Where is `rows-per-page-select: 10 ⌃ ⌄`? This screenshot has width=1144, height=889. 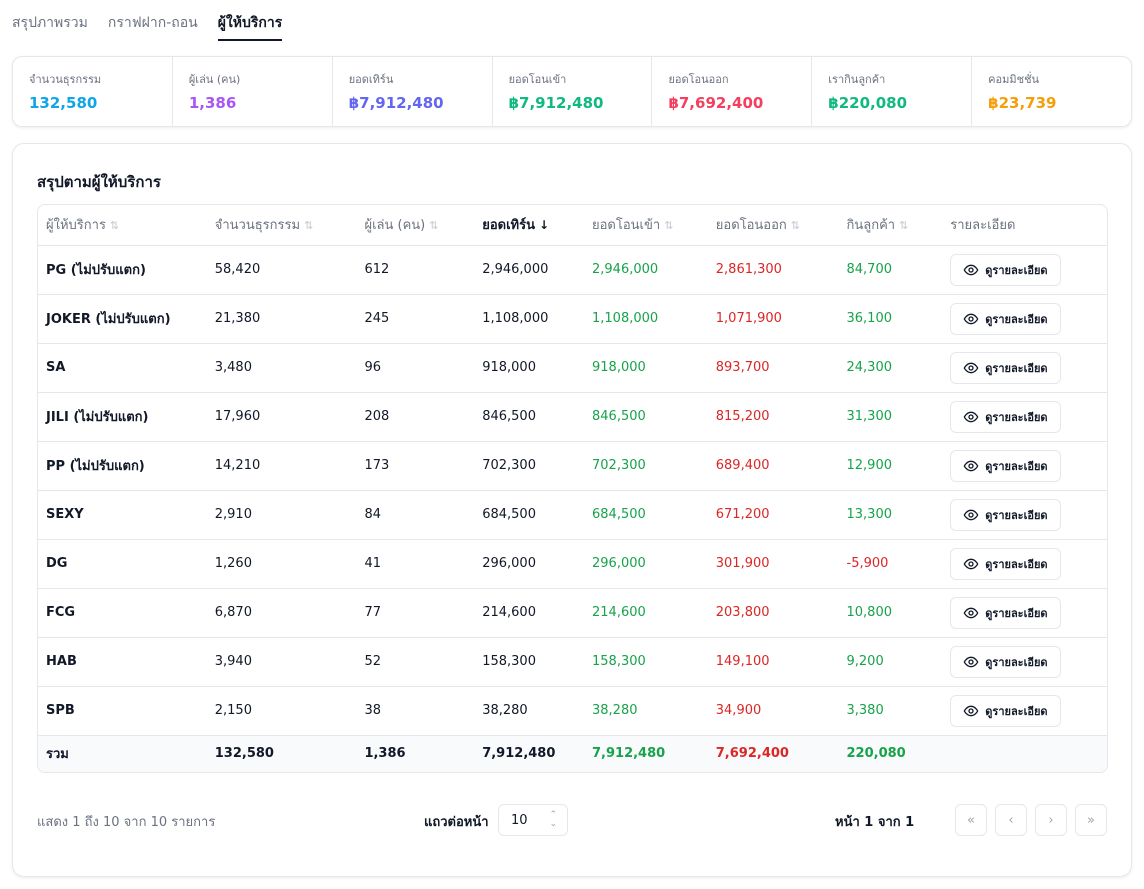
rows-per-page-select: 10 ⌃ ⌄ is located at coordinates (533, 820).